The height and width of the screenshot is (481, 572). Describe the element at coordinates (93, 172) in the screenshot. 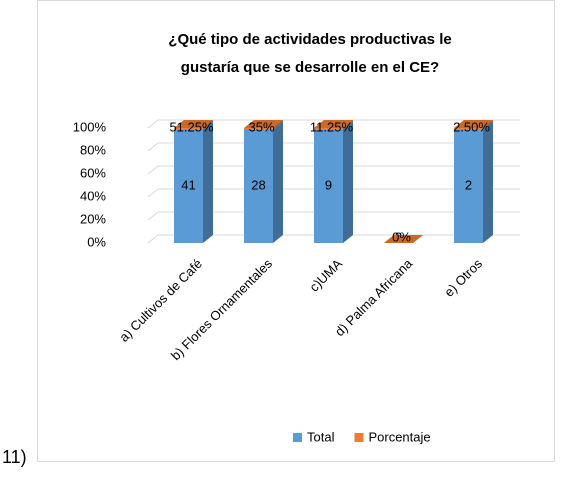

I see `y-tick-label: 60%` at that location.